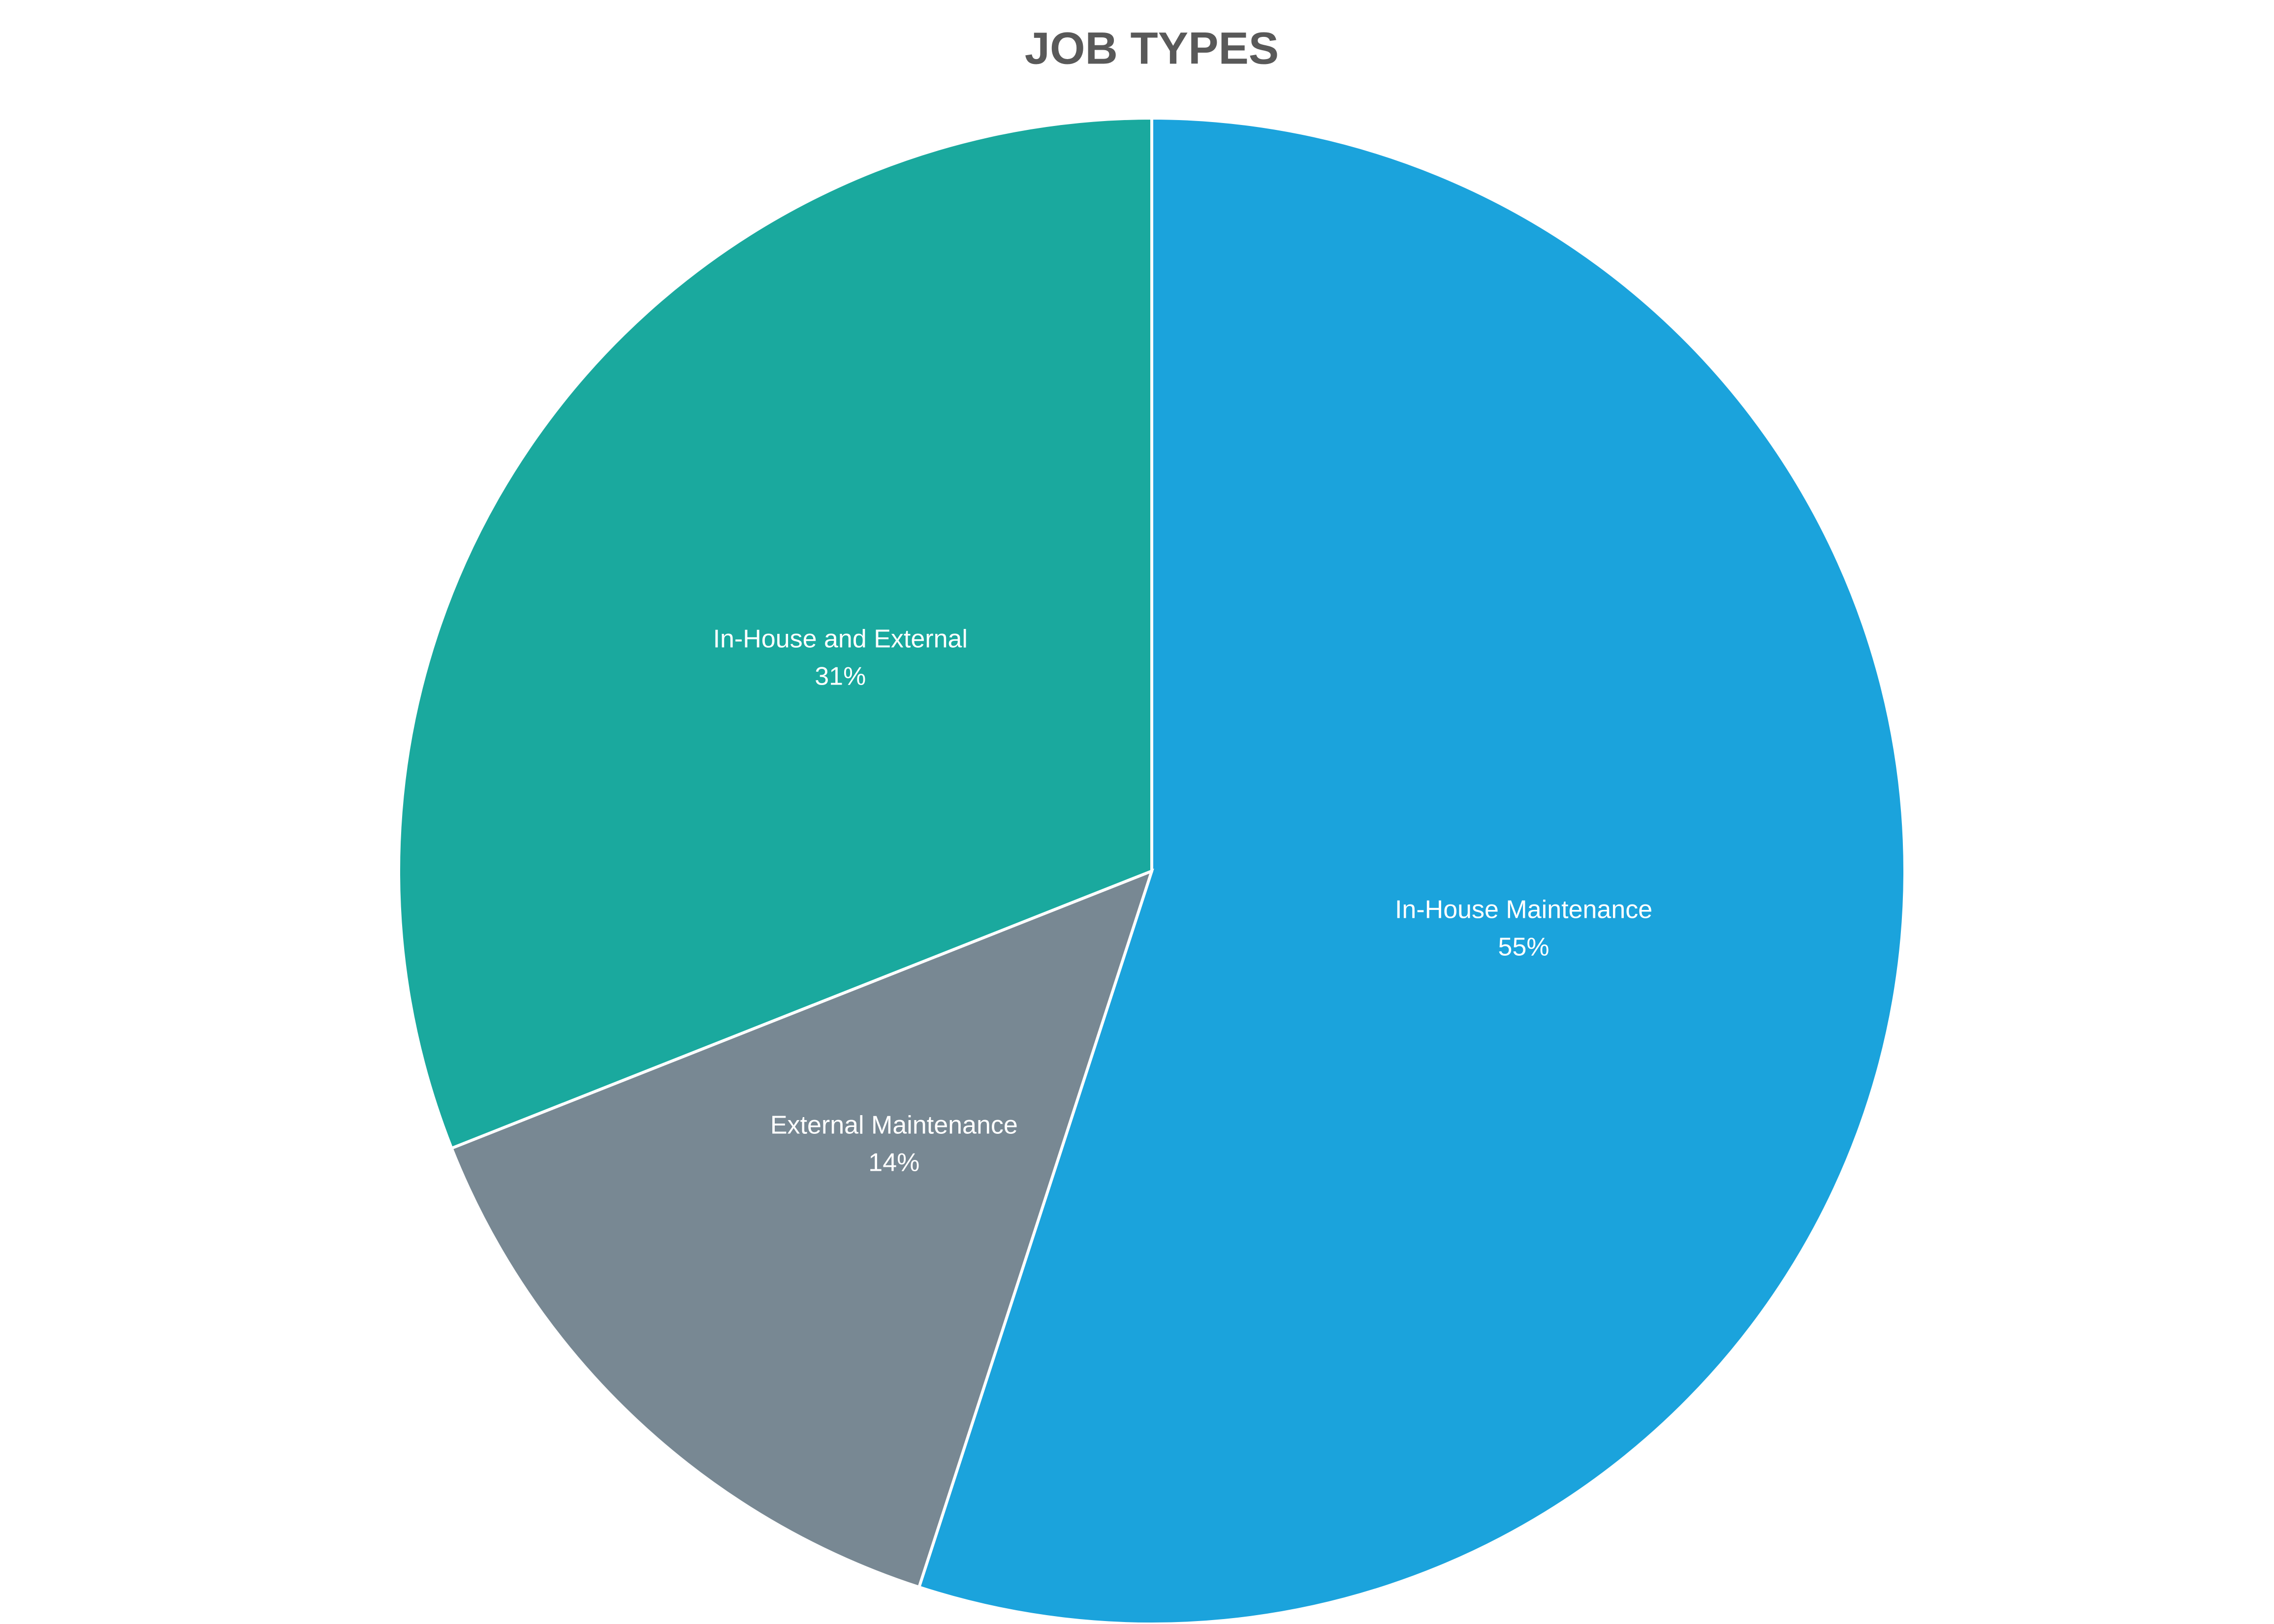  What do you see at coordinates (1523, 909) in the screenshot?
I see `slice-category-label: In-House Maintenance` at bounding box center [1523, 909].